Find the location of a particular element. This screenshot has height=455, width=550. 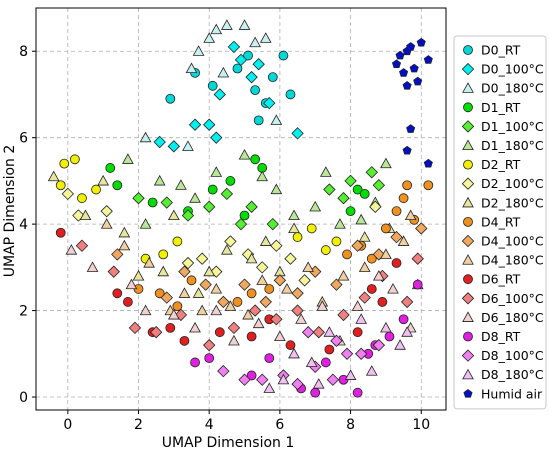

legend-label: D0_RT is located at coordinates (501, 50).